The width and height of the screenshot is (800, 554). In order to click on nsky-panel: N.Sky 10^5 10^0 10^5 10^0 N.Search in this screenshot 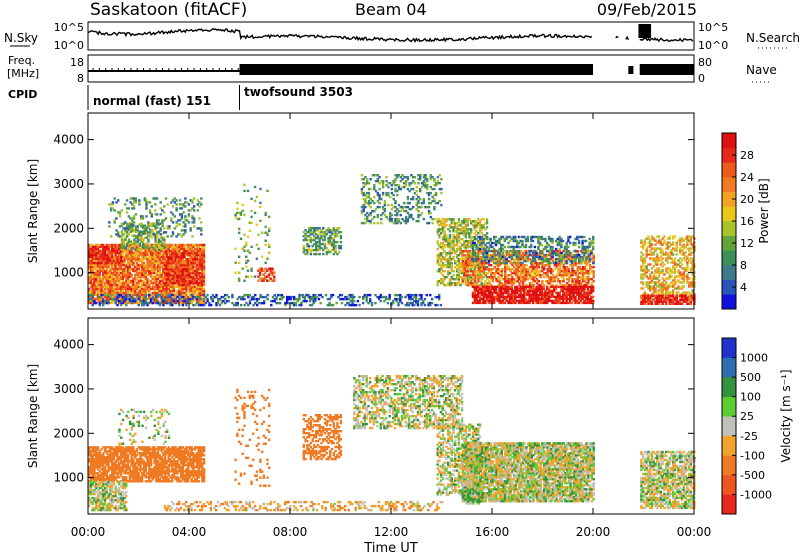, I will do `click(402, 36)`.